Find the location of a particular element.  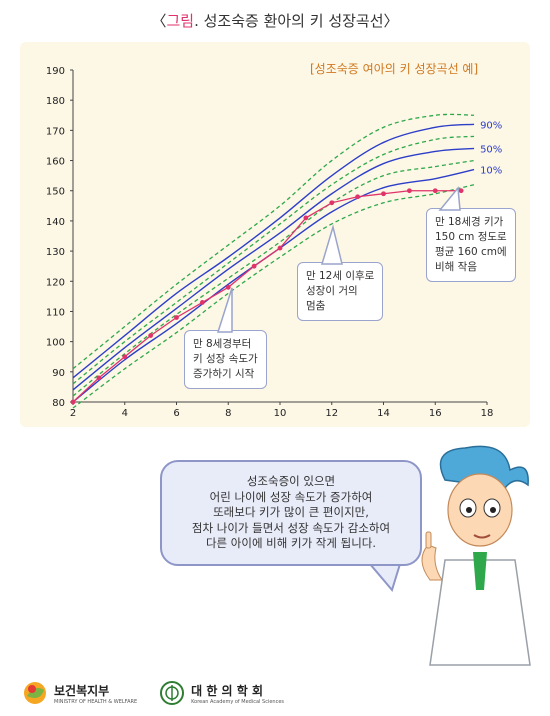

percentile-label-labels_10: 10% is located at coordinates (491, 171).